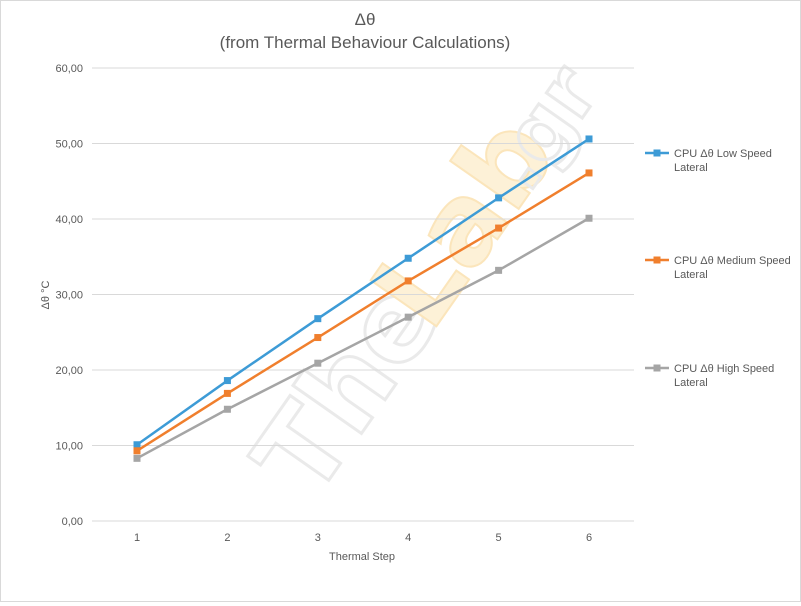 This screenshot has width=801, height=606. I want to click on x-tick-labels: 1 2 3 4 5 6, so click(363, 538).